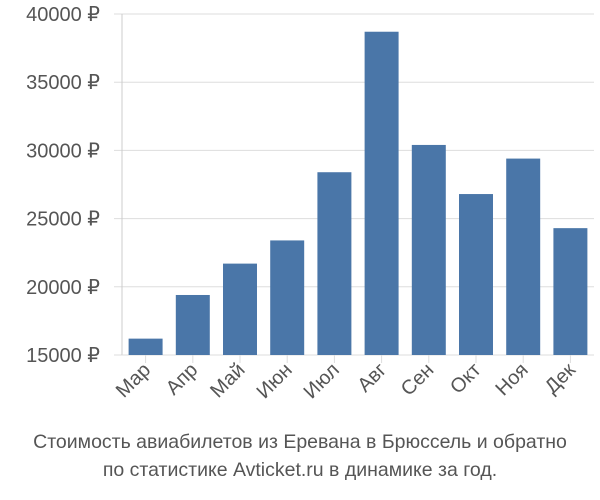 The height and width of the screenshot is (500, 600). Describe the element at coordinates (511, 379) in the screenshot. I see `x-tick-label: Ноя` at that location.